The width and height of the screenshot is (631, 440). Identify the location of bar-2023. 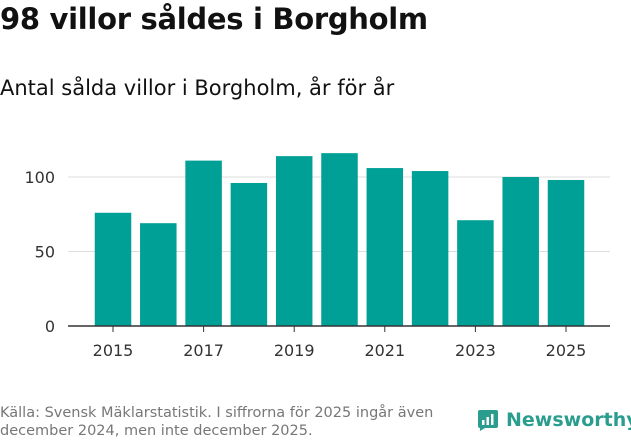
(475, 273).